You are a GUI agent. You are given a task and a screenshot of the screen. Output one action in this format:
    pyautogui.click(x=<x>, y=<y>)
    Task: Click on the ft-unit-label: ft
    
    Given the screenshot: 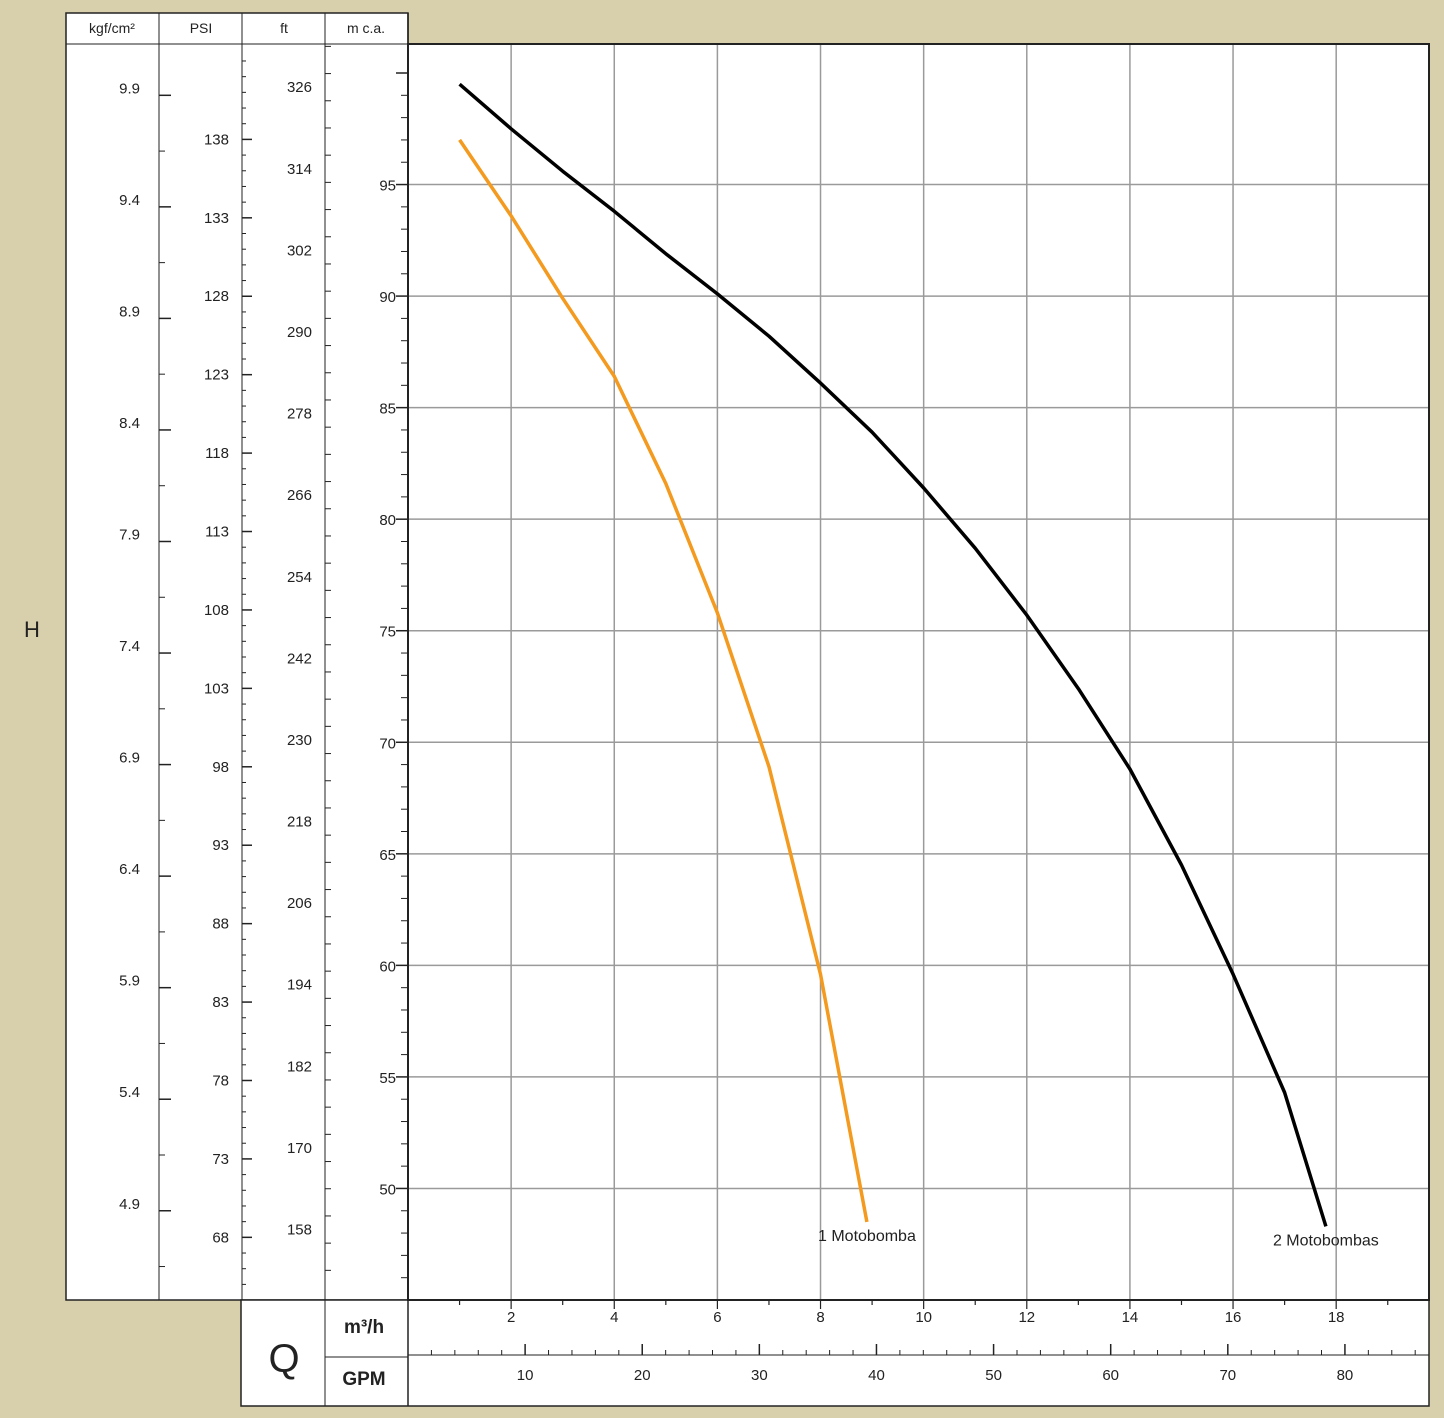 What is the action you would take?
    pyautogui.click(x=284, y=28)
    